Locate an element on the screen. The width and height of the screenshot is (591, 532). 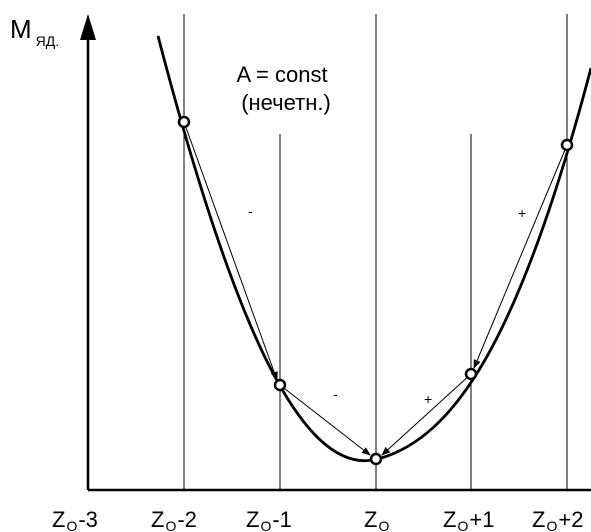
x-tick-zo+2: ZO+2 is located at coordinates (557, 519).